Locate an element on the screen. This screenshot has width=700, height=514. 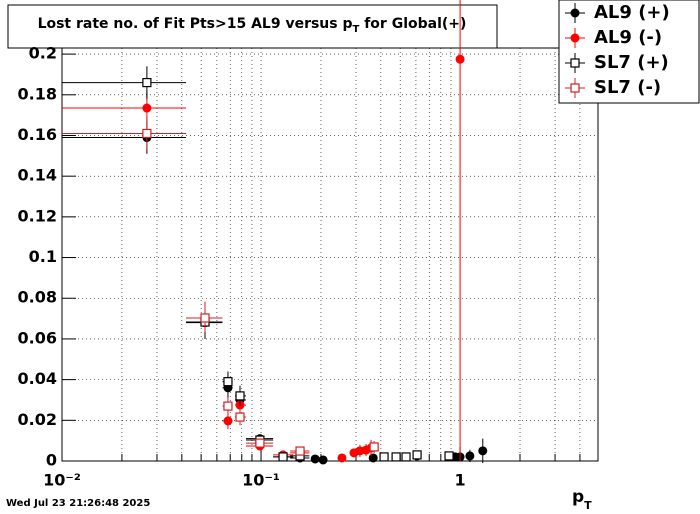
y-tick-label: 0.12 is located at coordinates (37, 215).